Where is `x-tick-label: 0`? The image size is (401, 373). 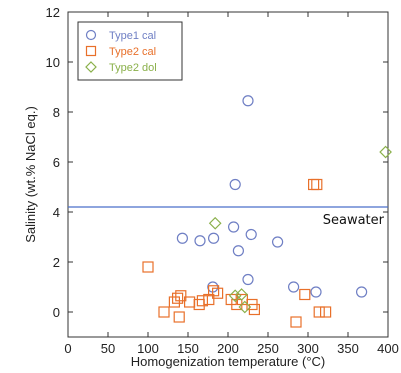 x-tick-label: 0 is located at coordinates (67, 348).